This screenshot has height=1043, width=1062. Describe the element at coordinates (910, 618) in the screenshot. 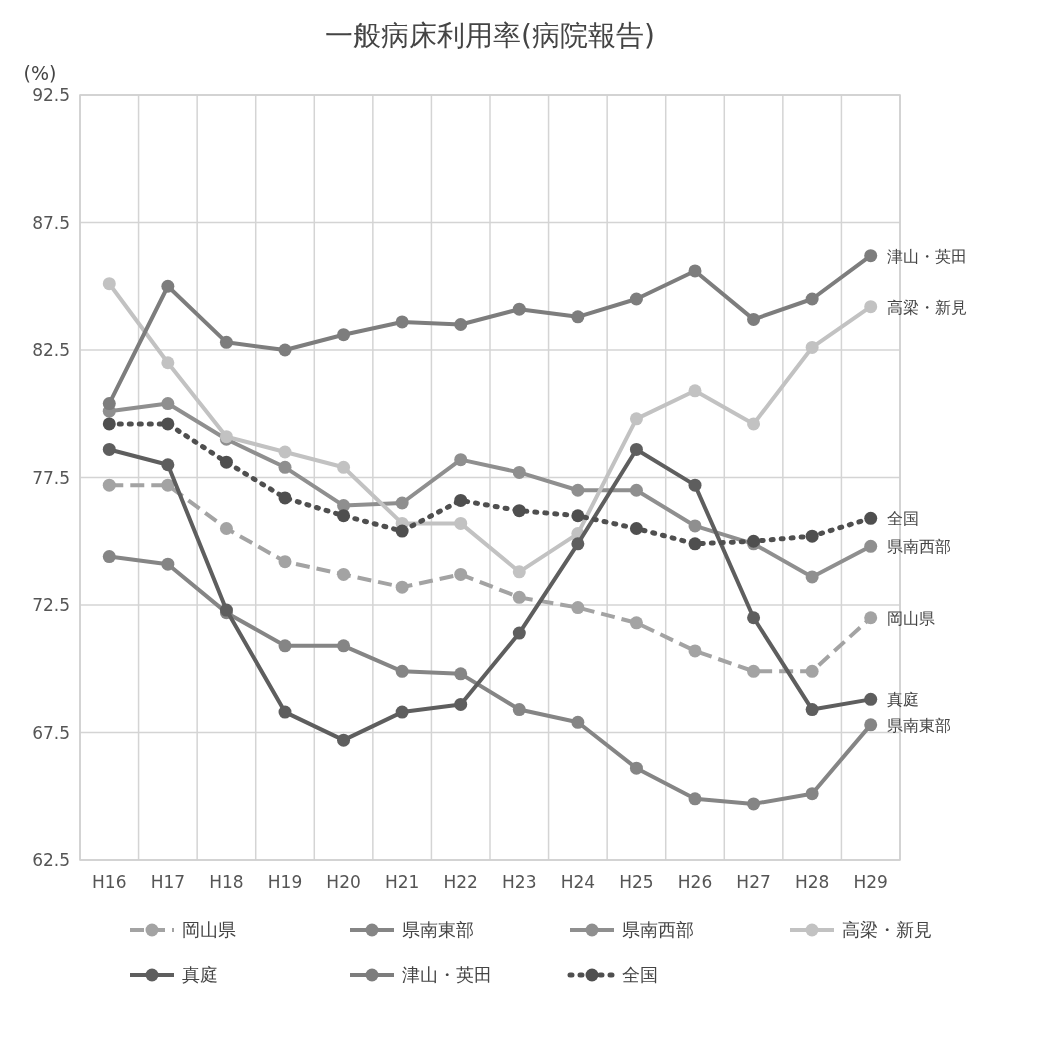

I see `annotation: 岡山県` at that location.